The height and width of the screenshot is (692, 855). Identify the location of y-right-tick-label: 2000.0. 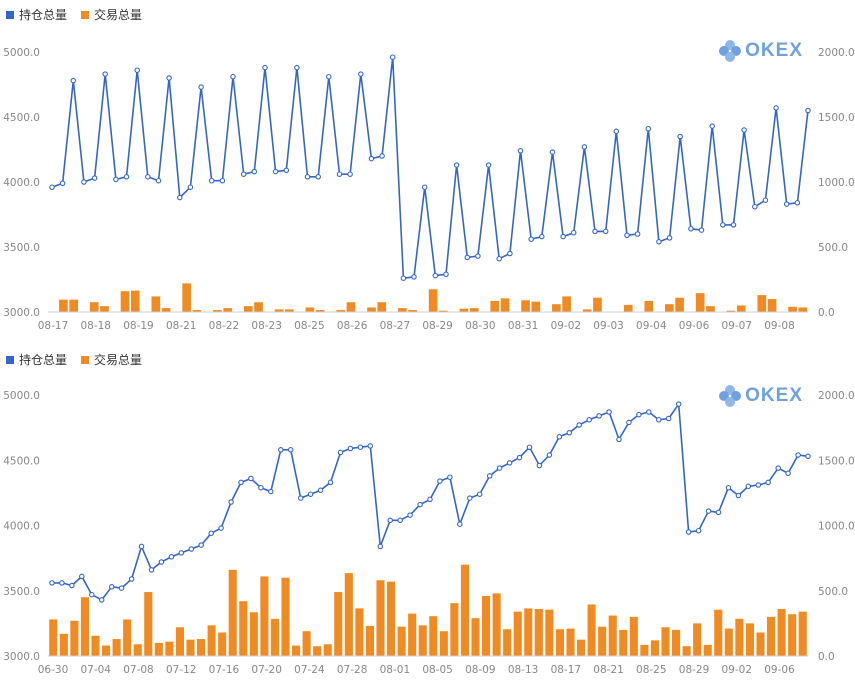
(836, 396).